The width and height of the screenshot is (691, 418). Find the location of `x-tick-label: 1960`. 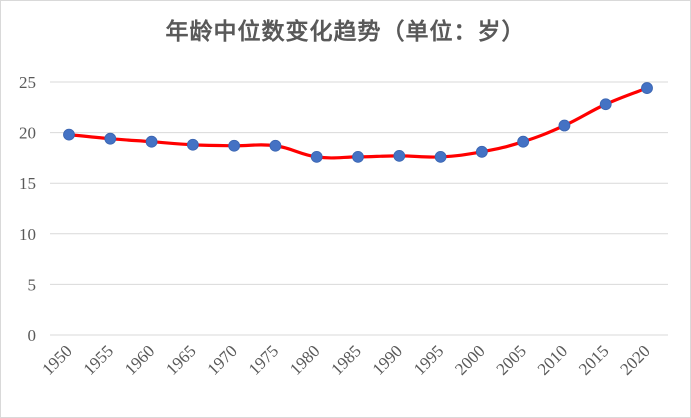

x-tick-label: 1960 is located at coordinates (139, 359).